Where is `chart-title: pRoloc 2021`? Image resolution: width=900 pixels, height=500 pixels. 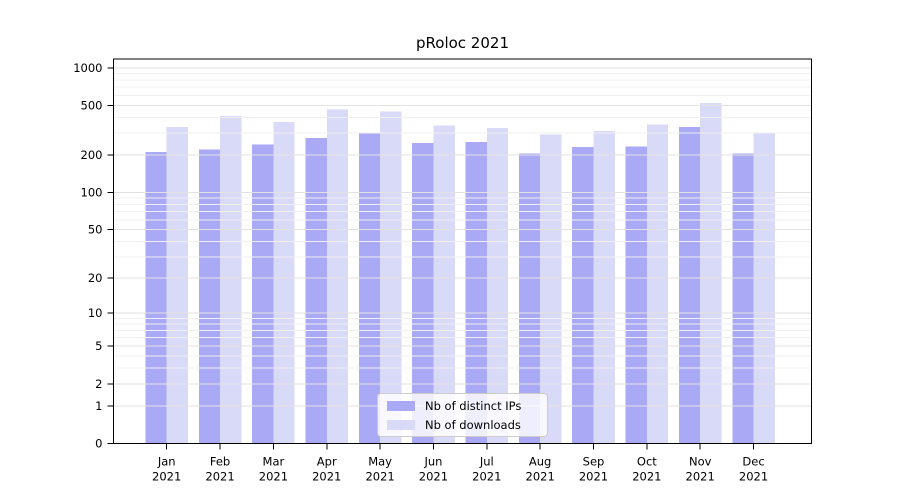 chart-title: pRoloc 2021 is located at coordinates (462, 43).